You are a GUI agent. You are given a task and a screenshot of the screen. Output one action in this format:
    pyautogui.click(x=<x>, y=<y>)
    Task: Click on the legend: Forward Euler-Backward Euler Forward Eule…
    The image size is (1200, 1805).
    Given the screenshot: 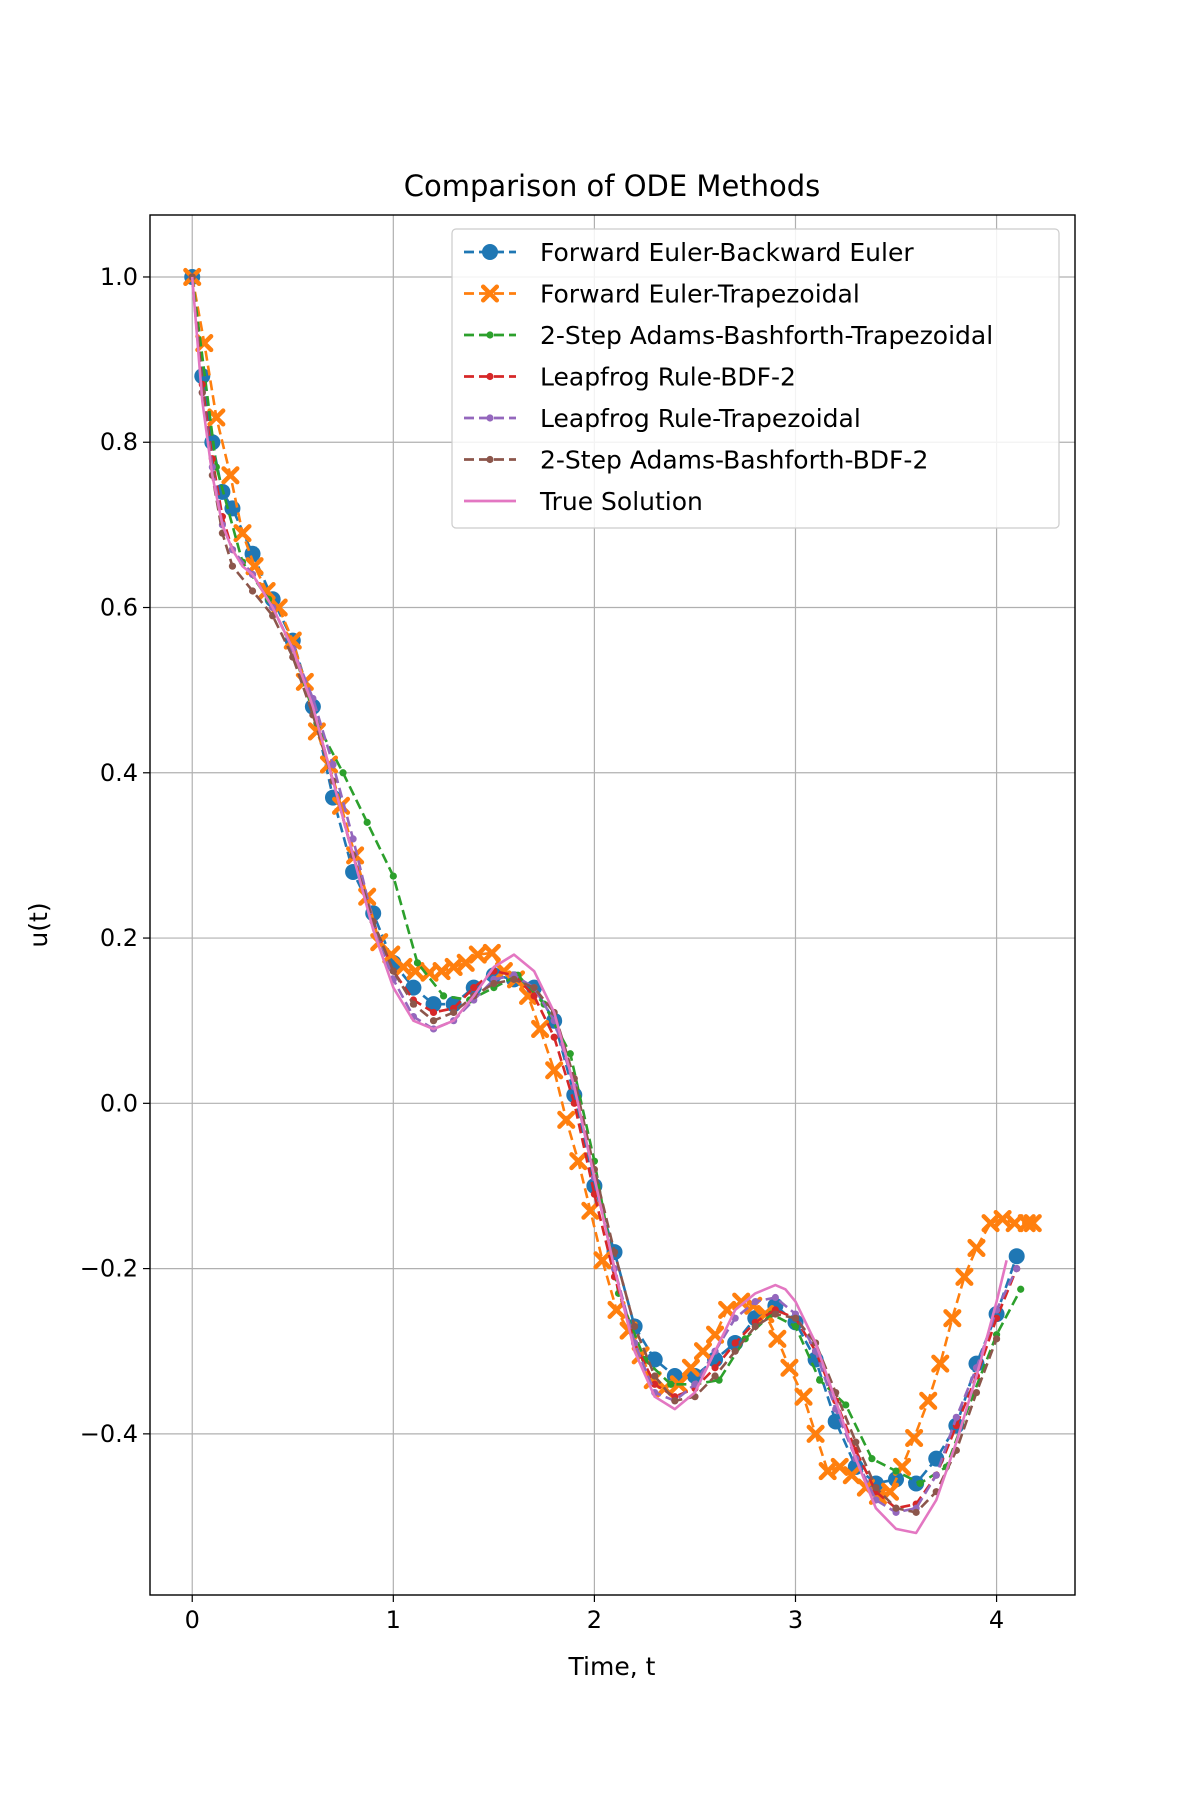 What is the action you would take?
    pyautogui.click(x=755, y=378)
    